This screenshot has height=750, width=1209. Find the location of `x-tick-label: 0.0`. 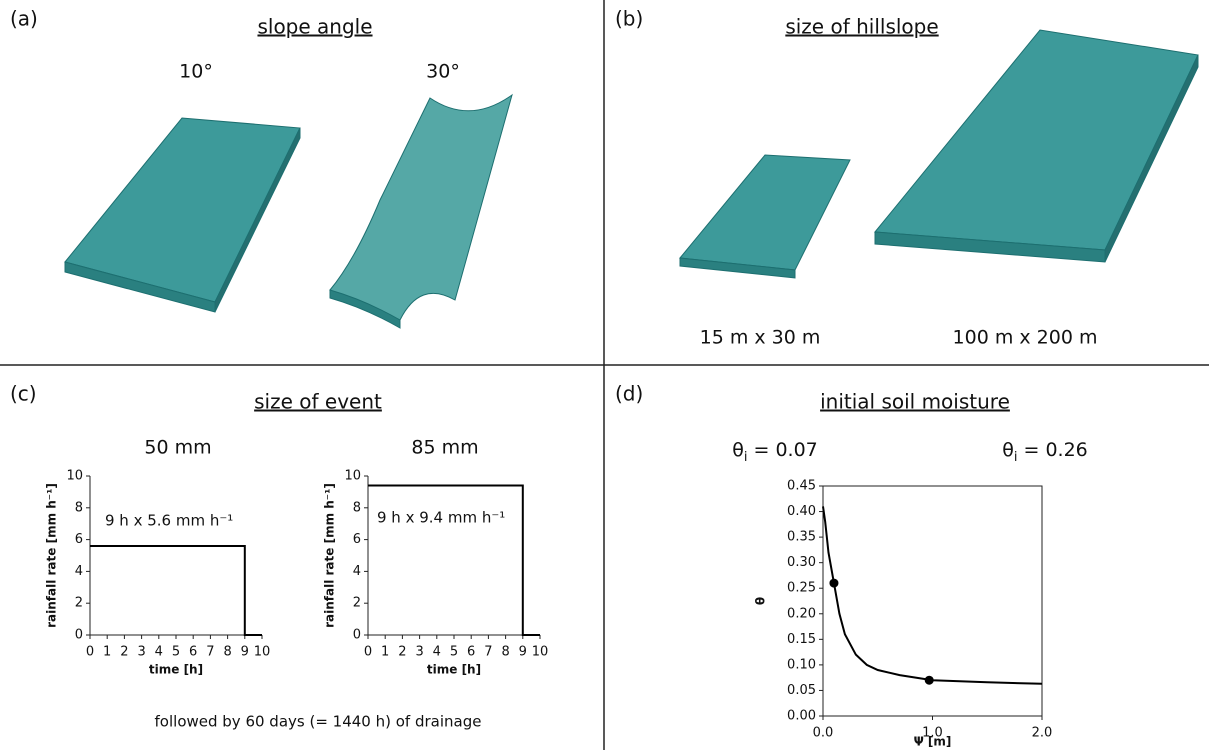

x-tick-label: 0.0 is located at coordinates (823, 733).